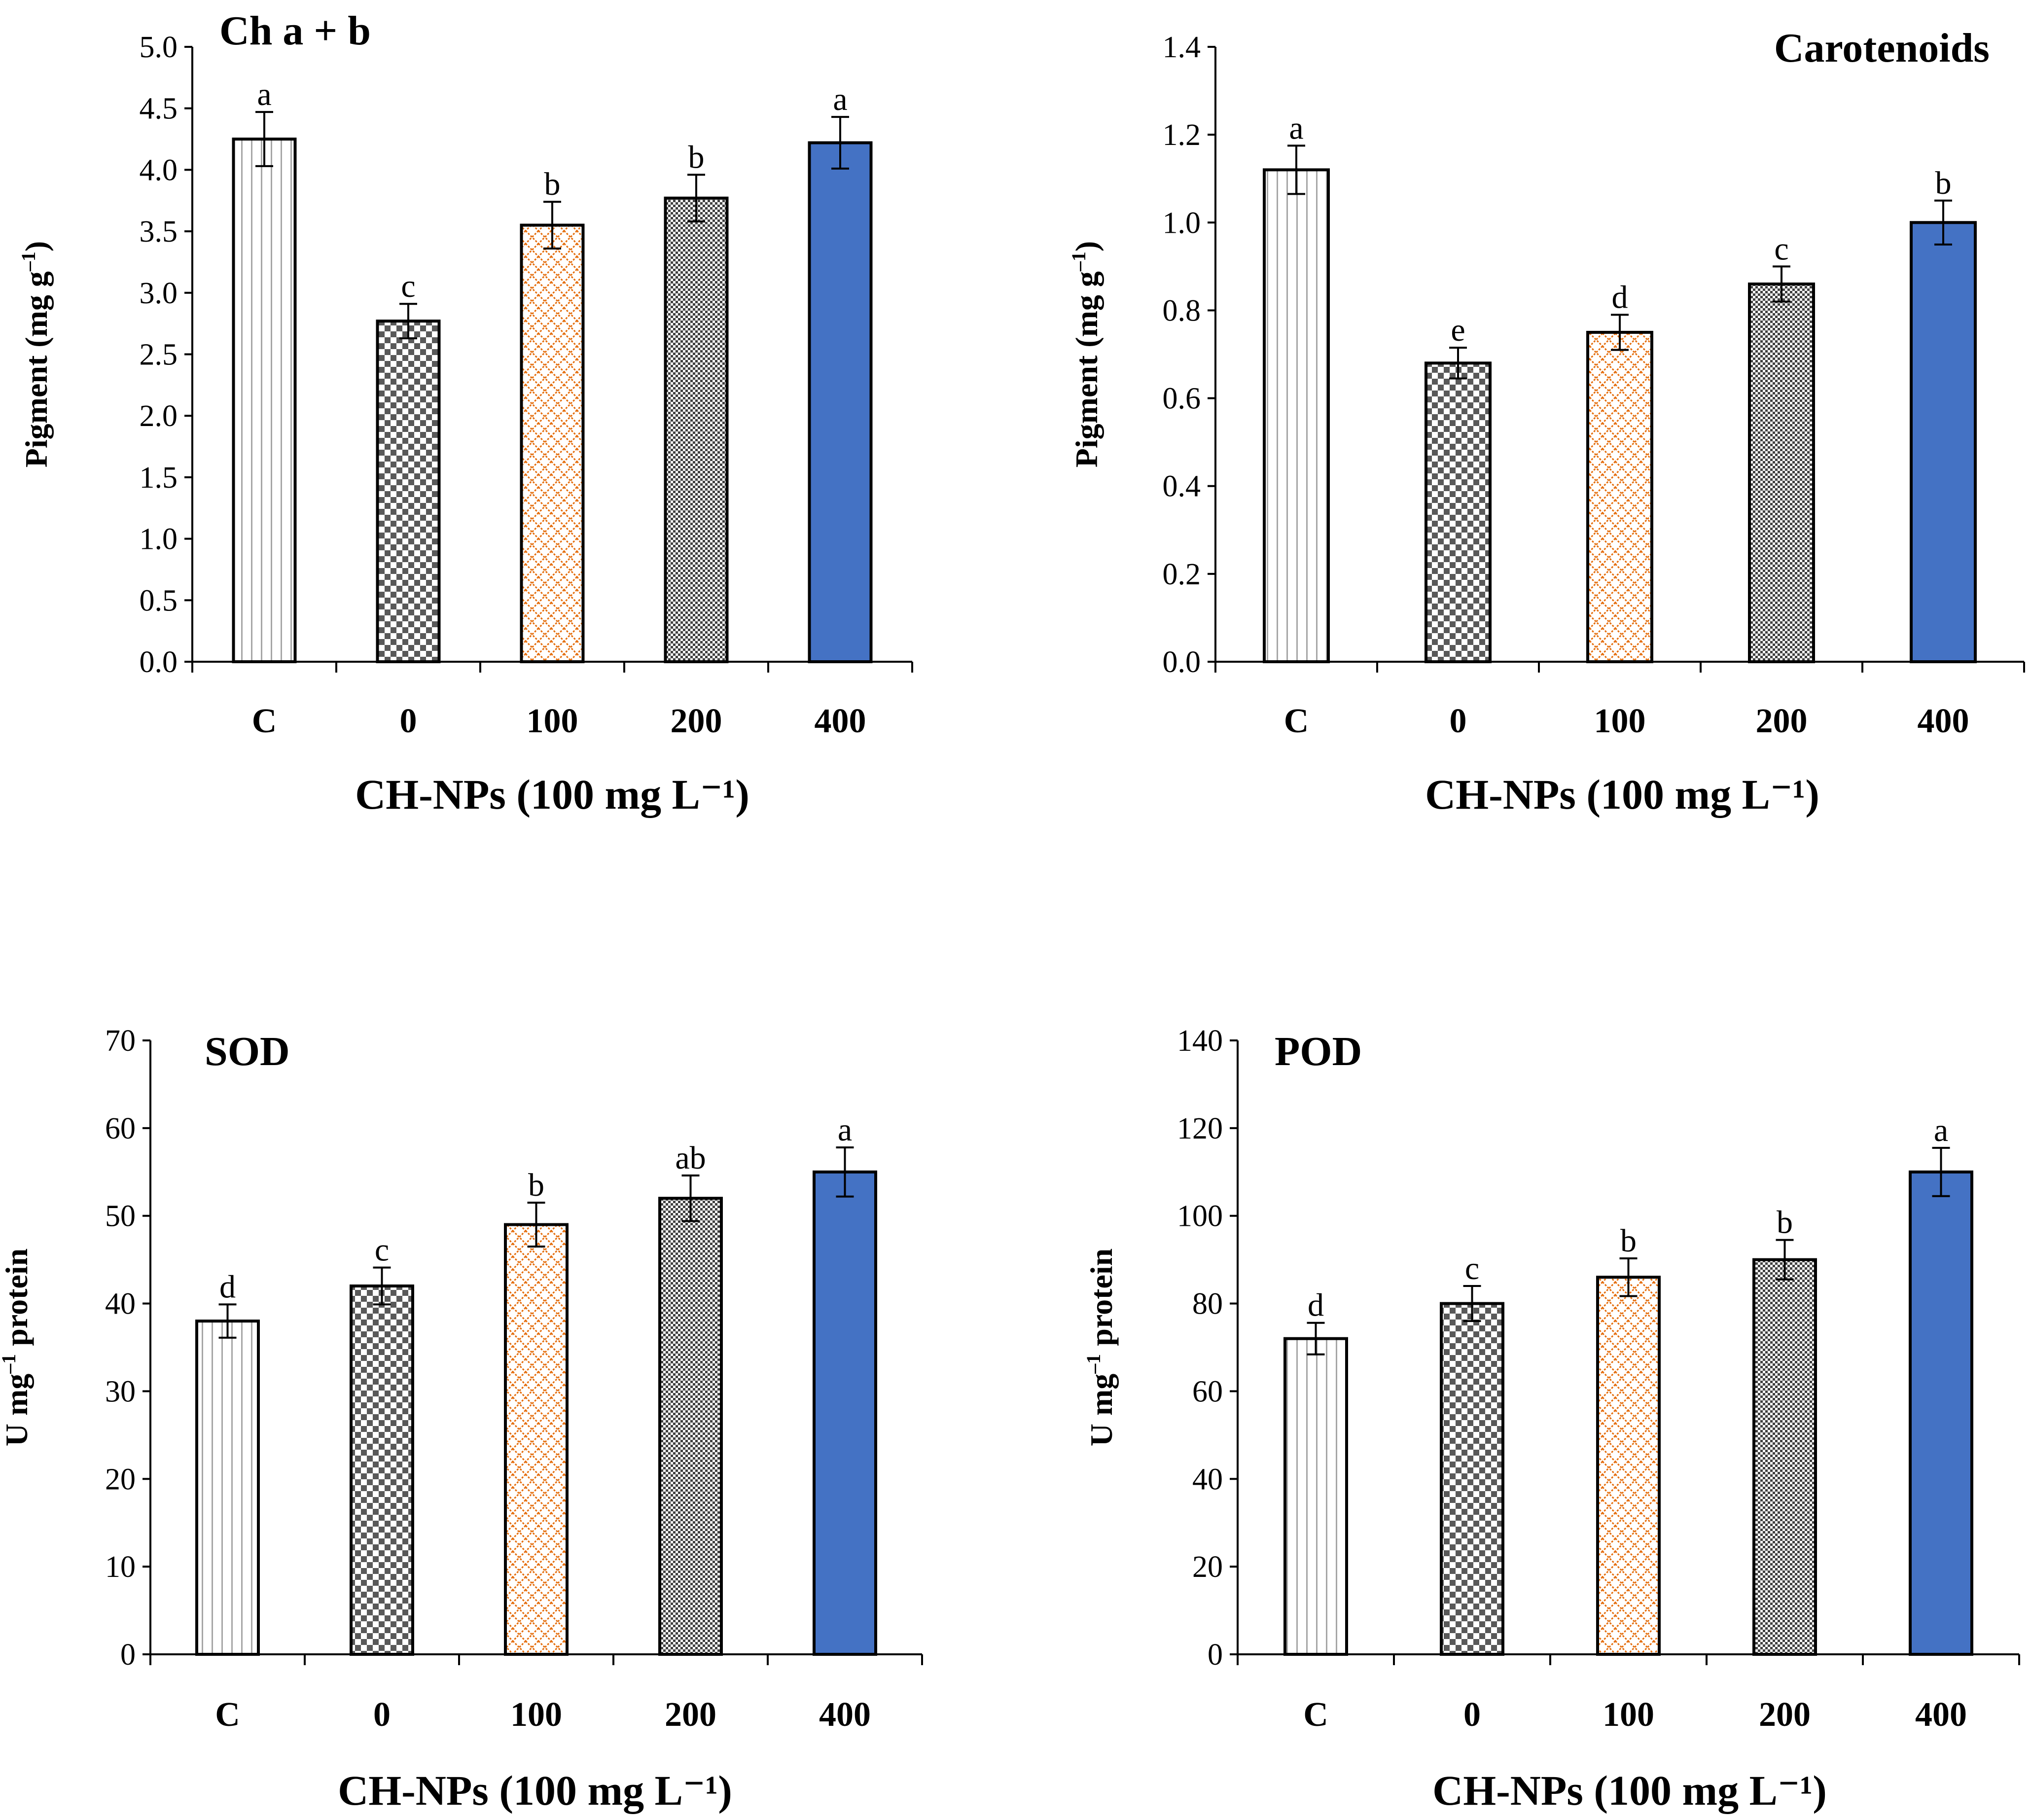 The height and width of the screenshot is (1820, 2031). What do you see at coordinates (1100, 1347) in the screenshot?
I see `y-axis-title: U mg–1 protein` at bounding box center [1100, 1347].